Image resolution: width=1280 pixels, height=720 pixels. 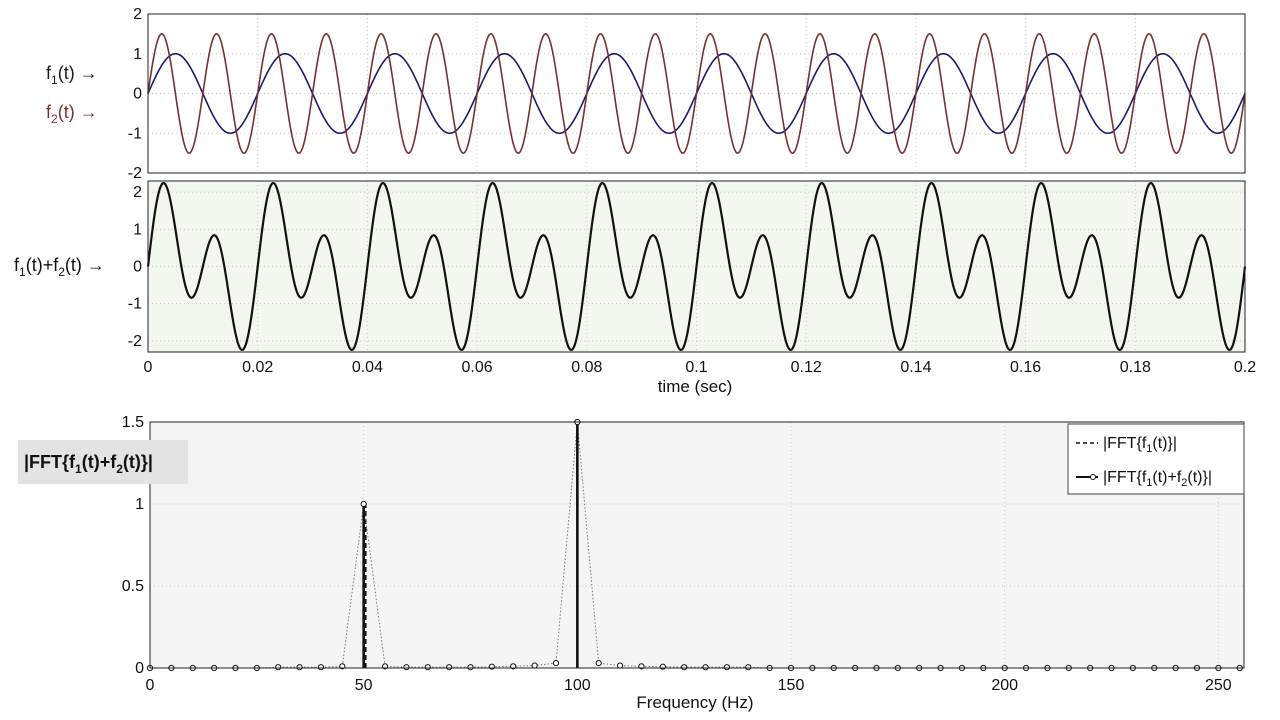 I want to click on frequency-tick-label: 50, so click(x=364, y=685).